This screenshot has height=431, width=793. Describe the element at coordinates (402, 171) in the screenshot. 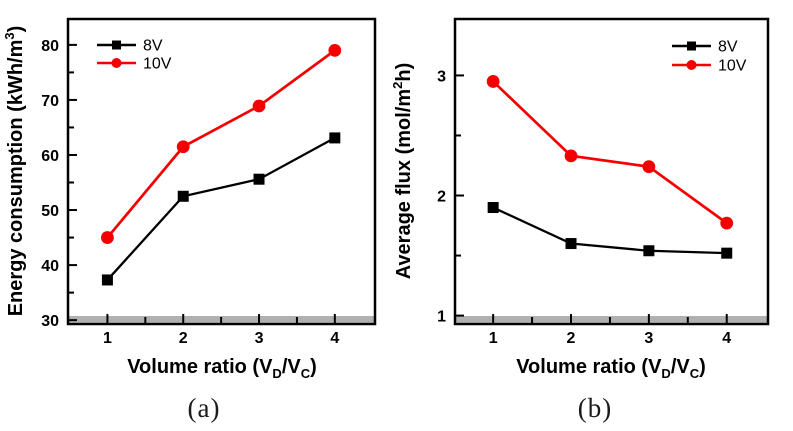

I see `y-axis-label: Average flux (mol/m2h)` at that location.